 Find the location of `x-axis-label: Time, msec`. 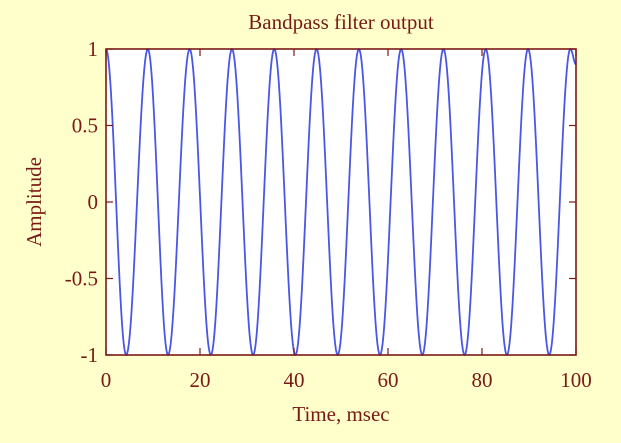

x-axis-label: Time, msec is located at coordinates (340, 414).